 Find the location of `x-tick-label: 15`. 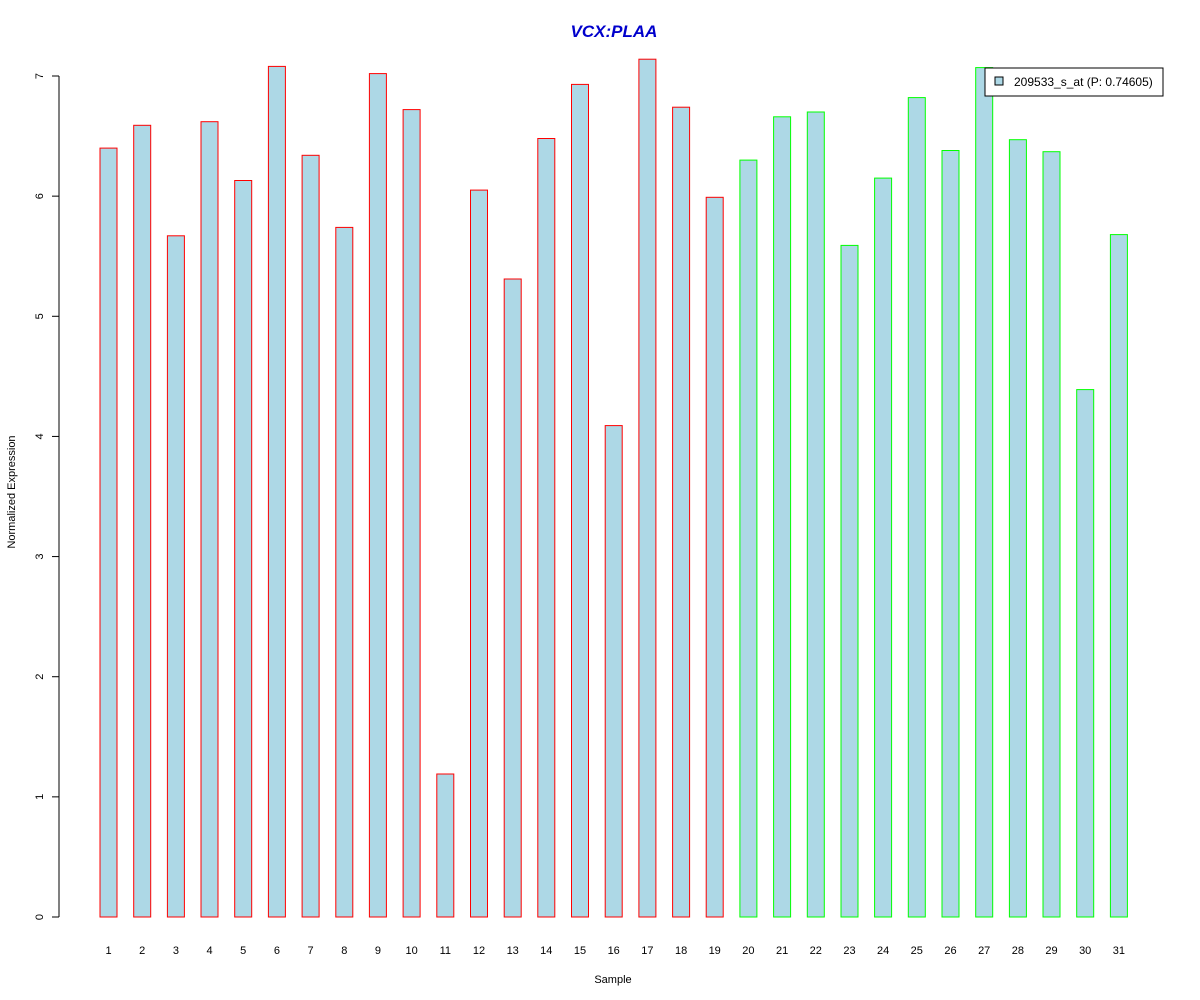

x-tick-label: 15 is located at coordinates (580, 951).